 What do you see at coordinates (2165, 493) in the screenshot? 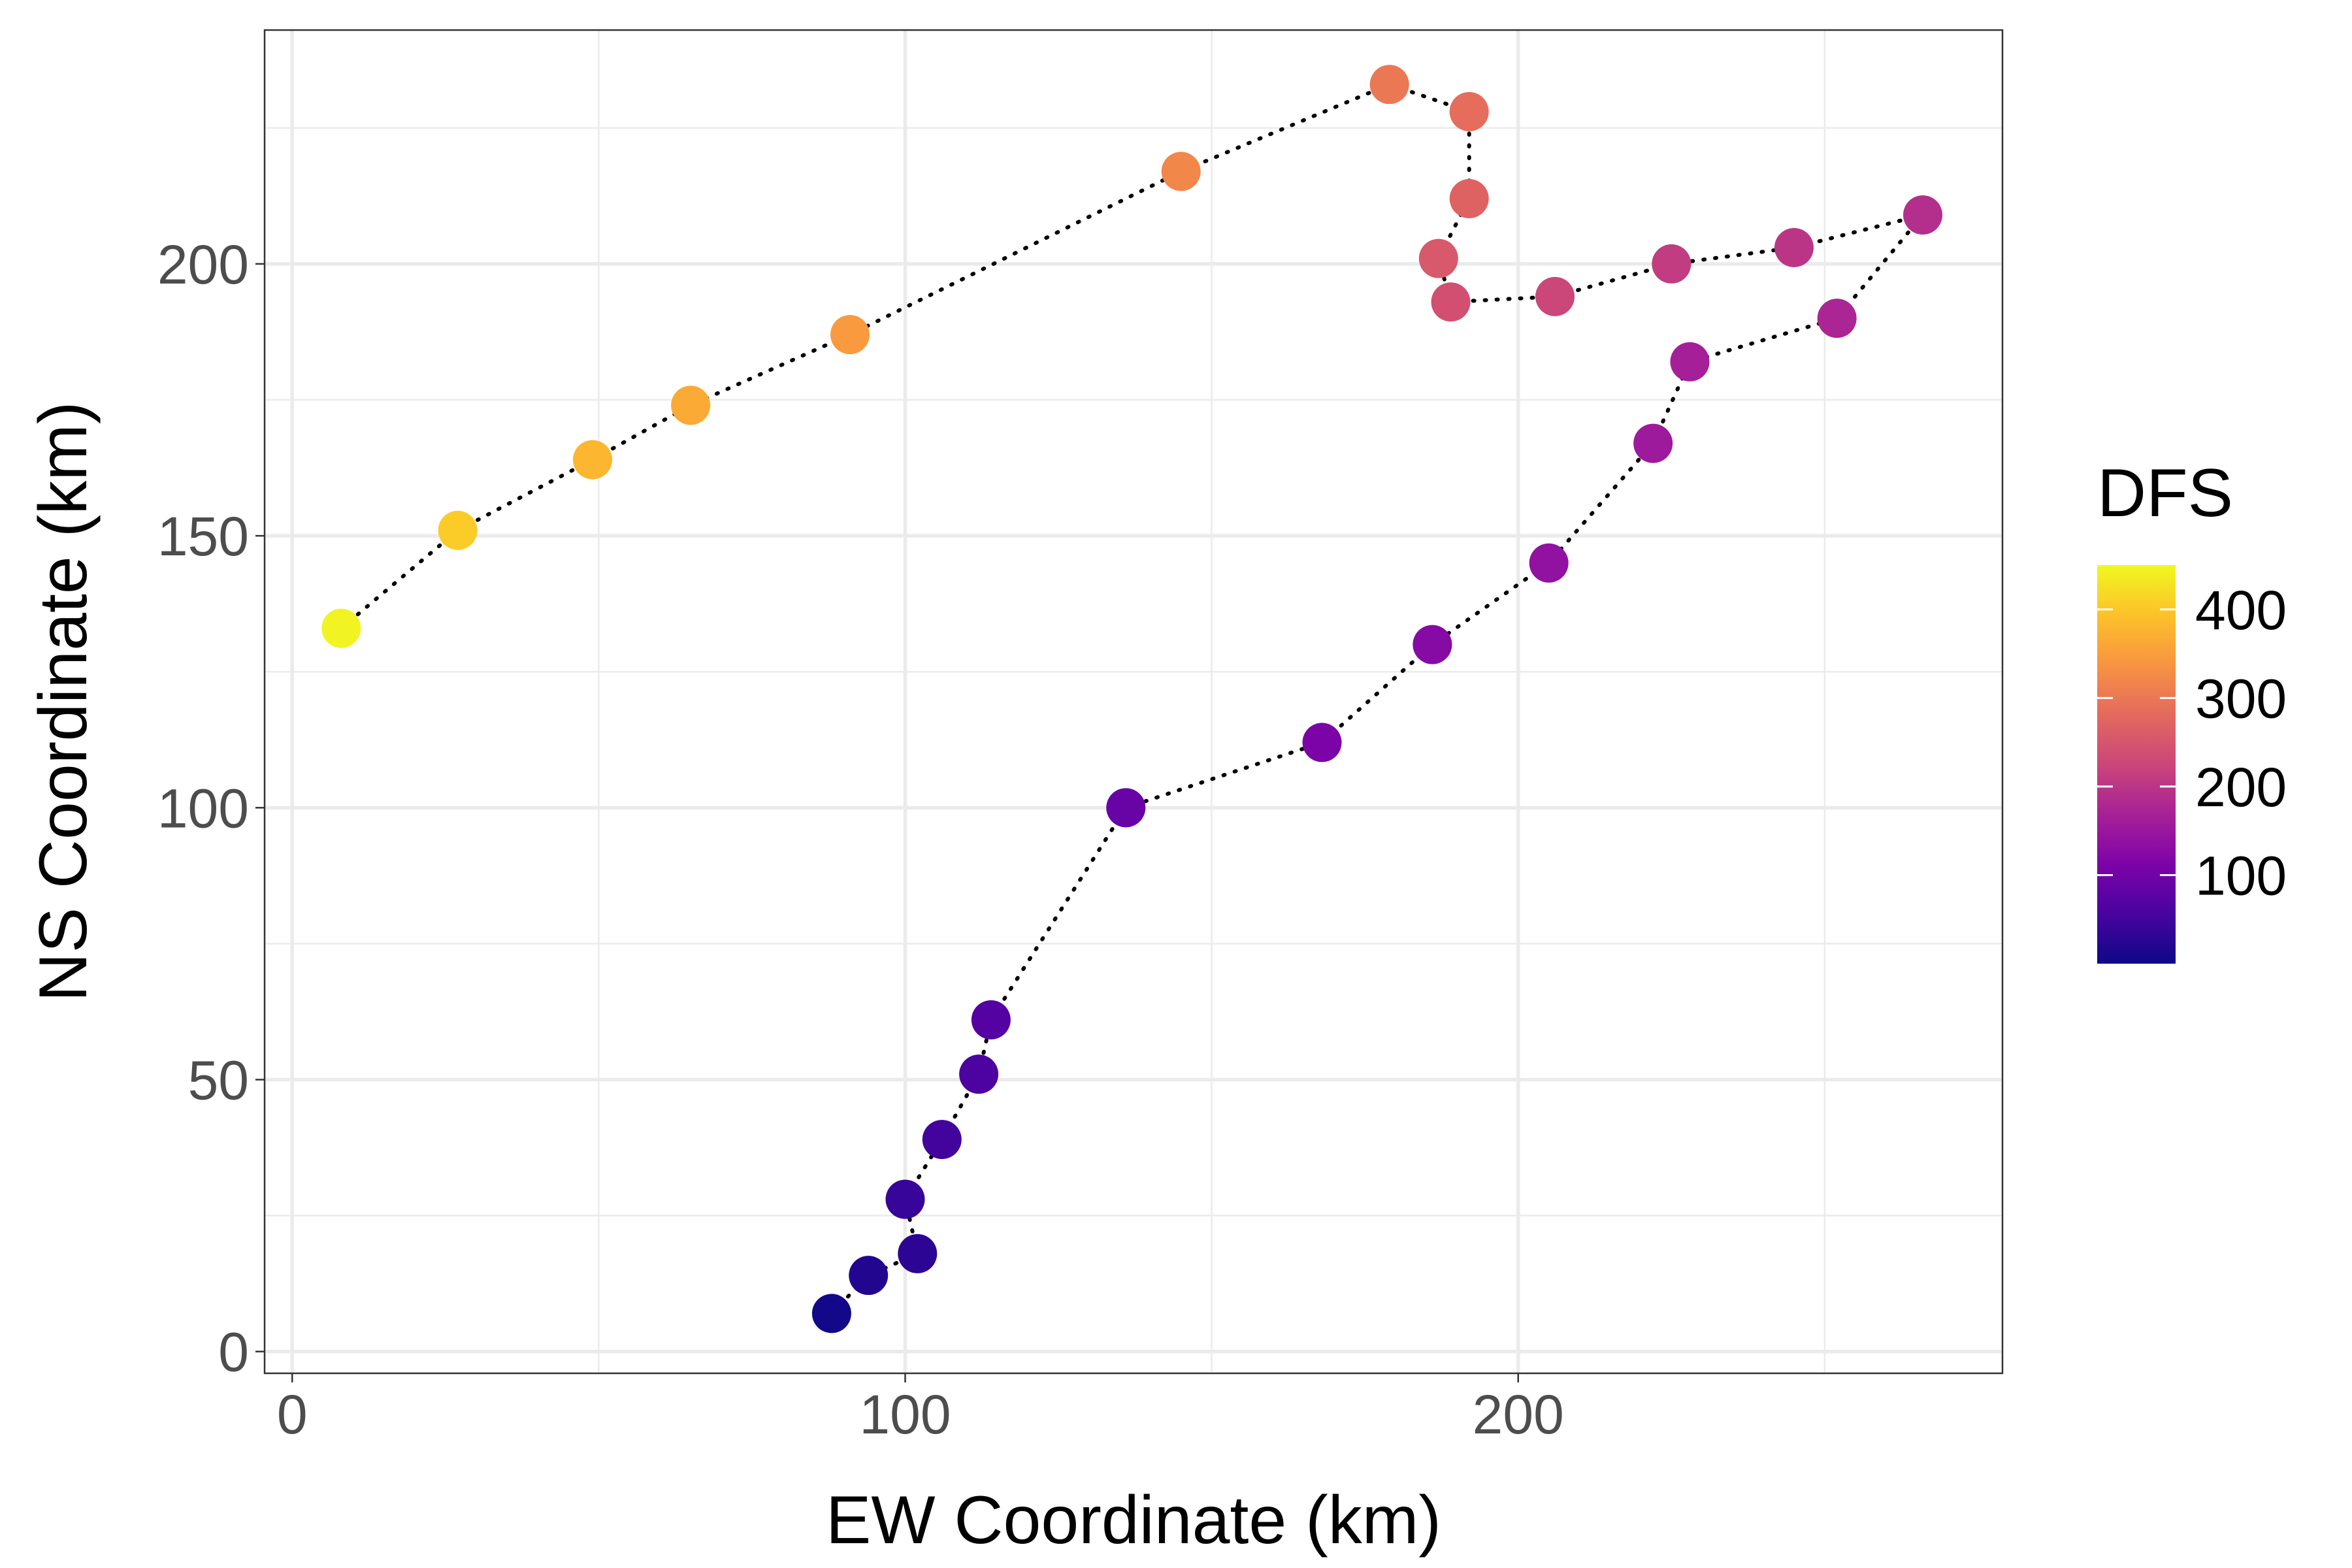
I see `colorbar-title: DFS` at bounding box center [2165, 493].